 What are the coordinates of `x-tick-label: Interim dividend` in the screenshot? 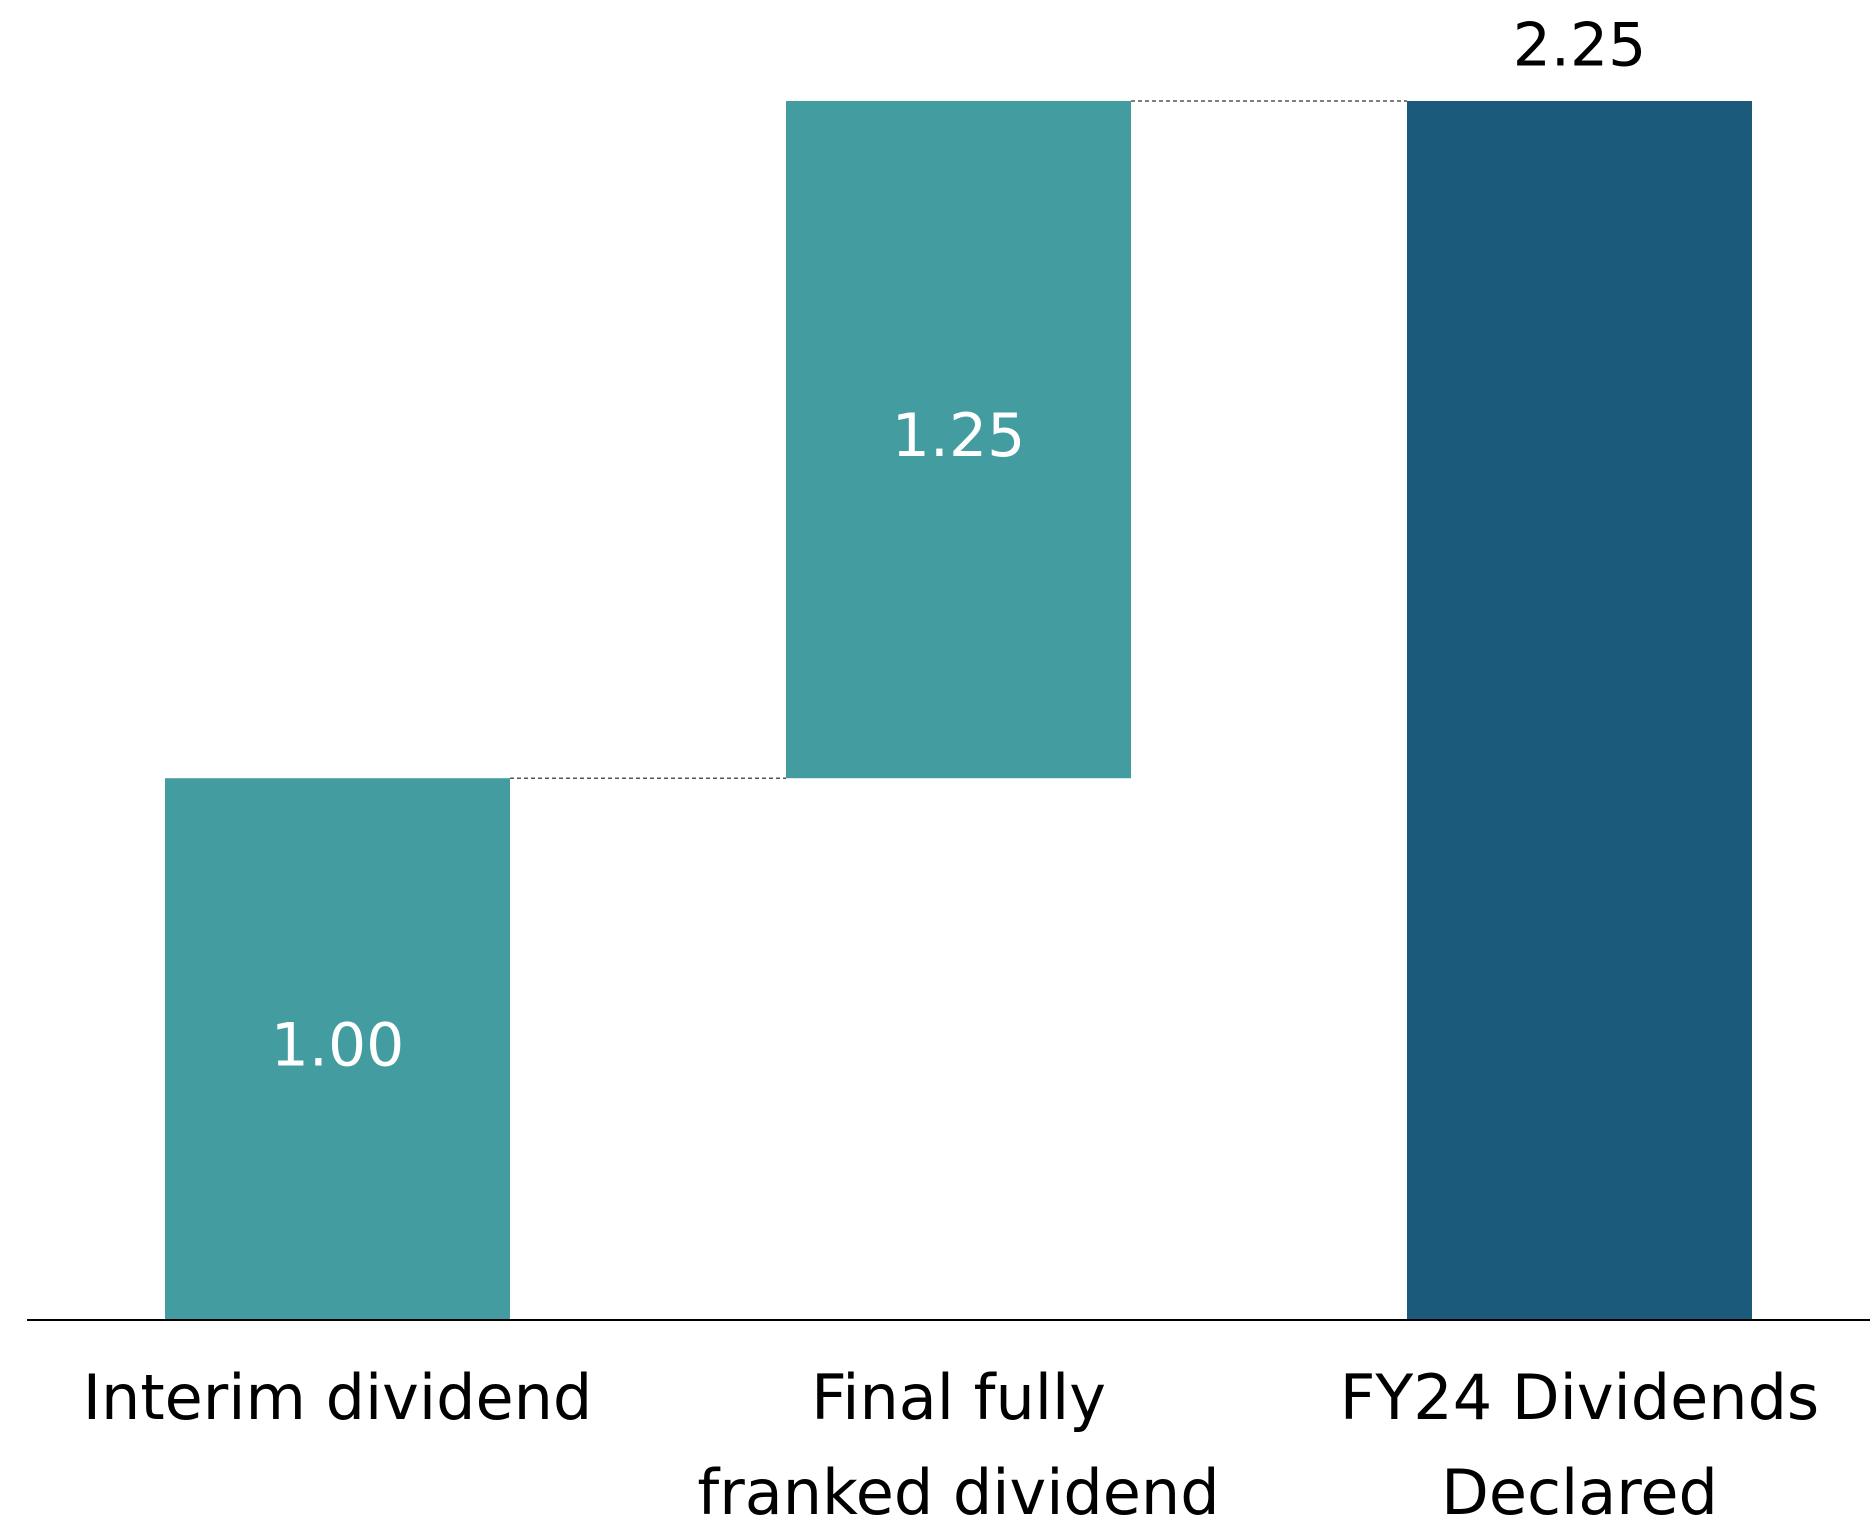 It's located at (337, 1397).